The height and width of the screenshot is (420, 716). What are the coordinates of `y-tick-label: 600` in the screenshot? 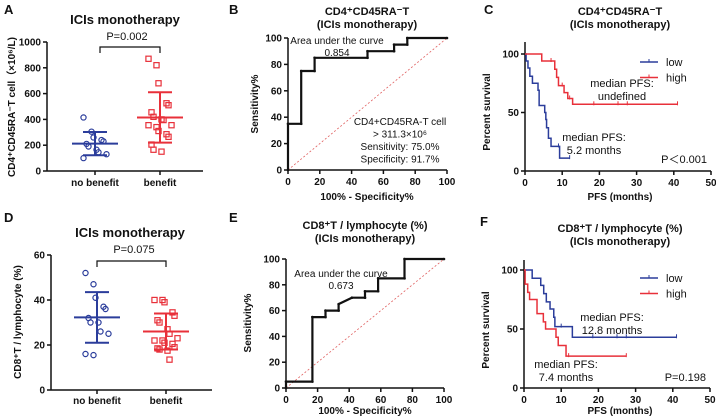 It's located at (32, 94).